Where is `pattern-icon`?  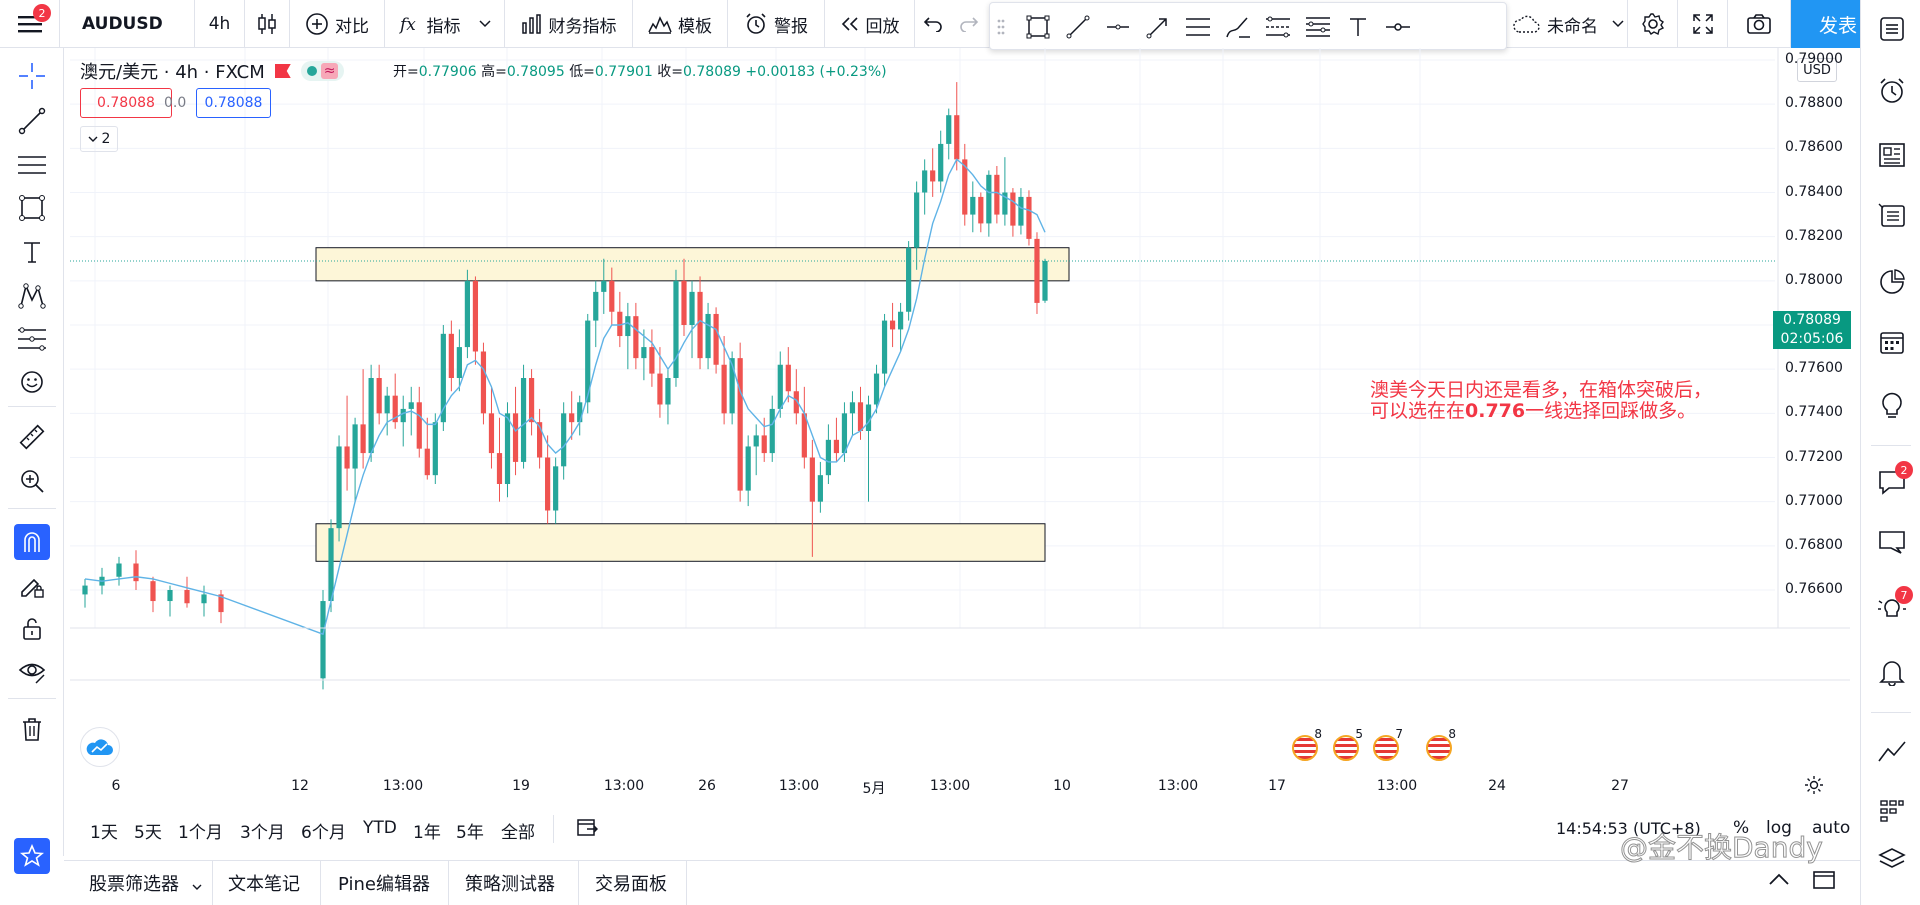 pattern-icon is located at coordinates (32, 296).